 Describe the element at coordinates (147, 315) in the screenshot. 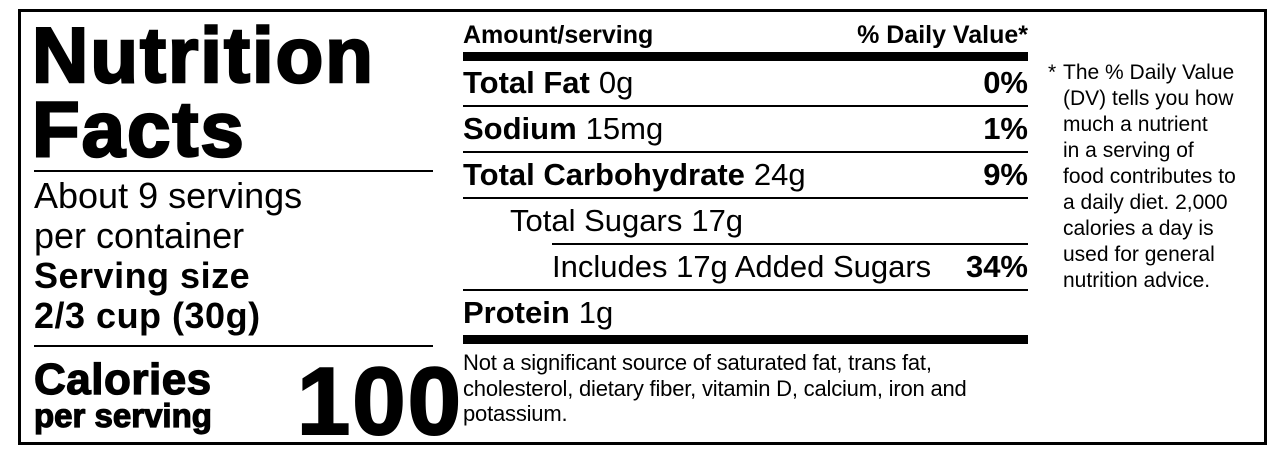

I see `serving-size-value: 2/3 cup (30g)` at that location.